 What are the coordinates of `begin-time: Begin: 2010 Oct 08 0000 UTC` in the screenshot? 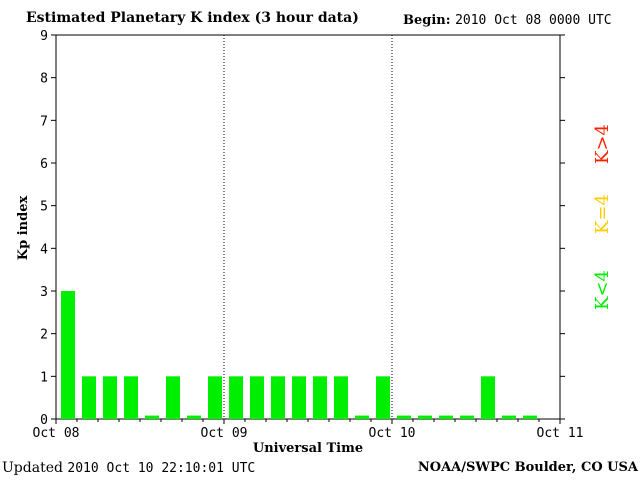 It's located at (507, 20).